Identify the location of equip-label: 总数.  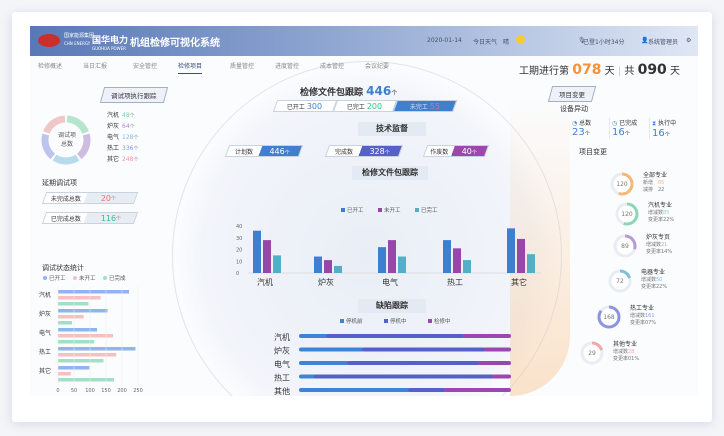
(585, 123).